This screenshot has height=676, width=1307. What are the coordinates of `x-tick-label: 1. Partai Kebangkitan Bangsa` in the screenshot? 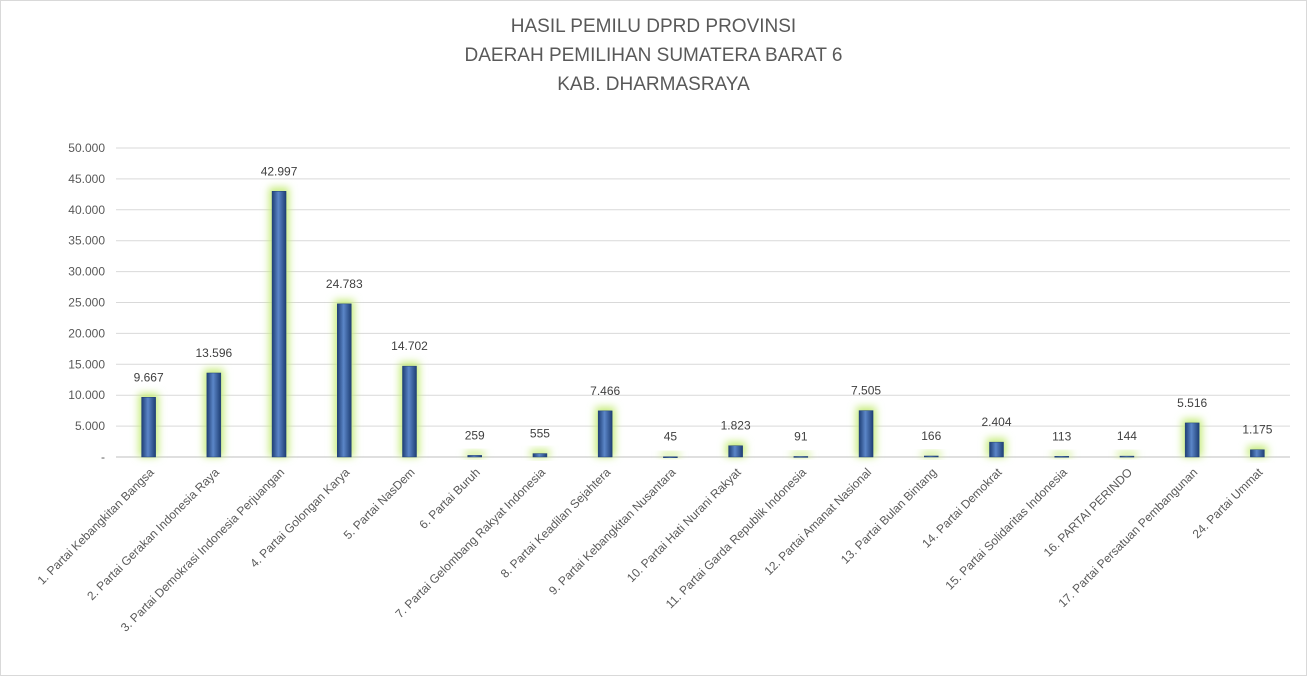 It's located at (96, 526).